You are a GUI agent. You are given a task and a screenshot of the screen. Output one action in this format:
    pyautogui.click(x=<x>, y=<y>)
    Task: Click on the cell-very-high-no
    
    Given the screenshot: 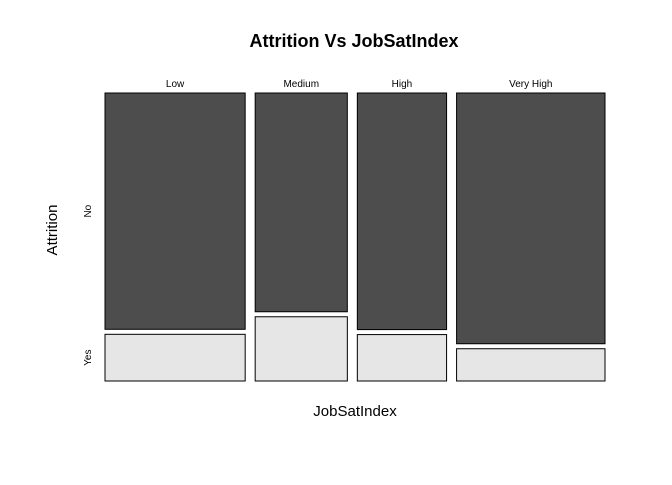 What is the action you would take?
    pyautogui.click(x=531, y=218)
    